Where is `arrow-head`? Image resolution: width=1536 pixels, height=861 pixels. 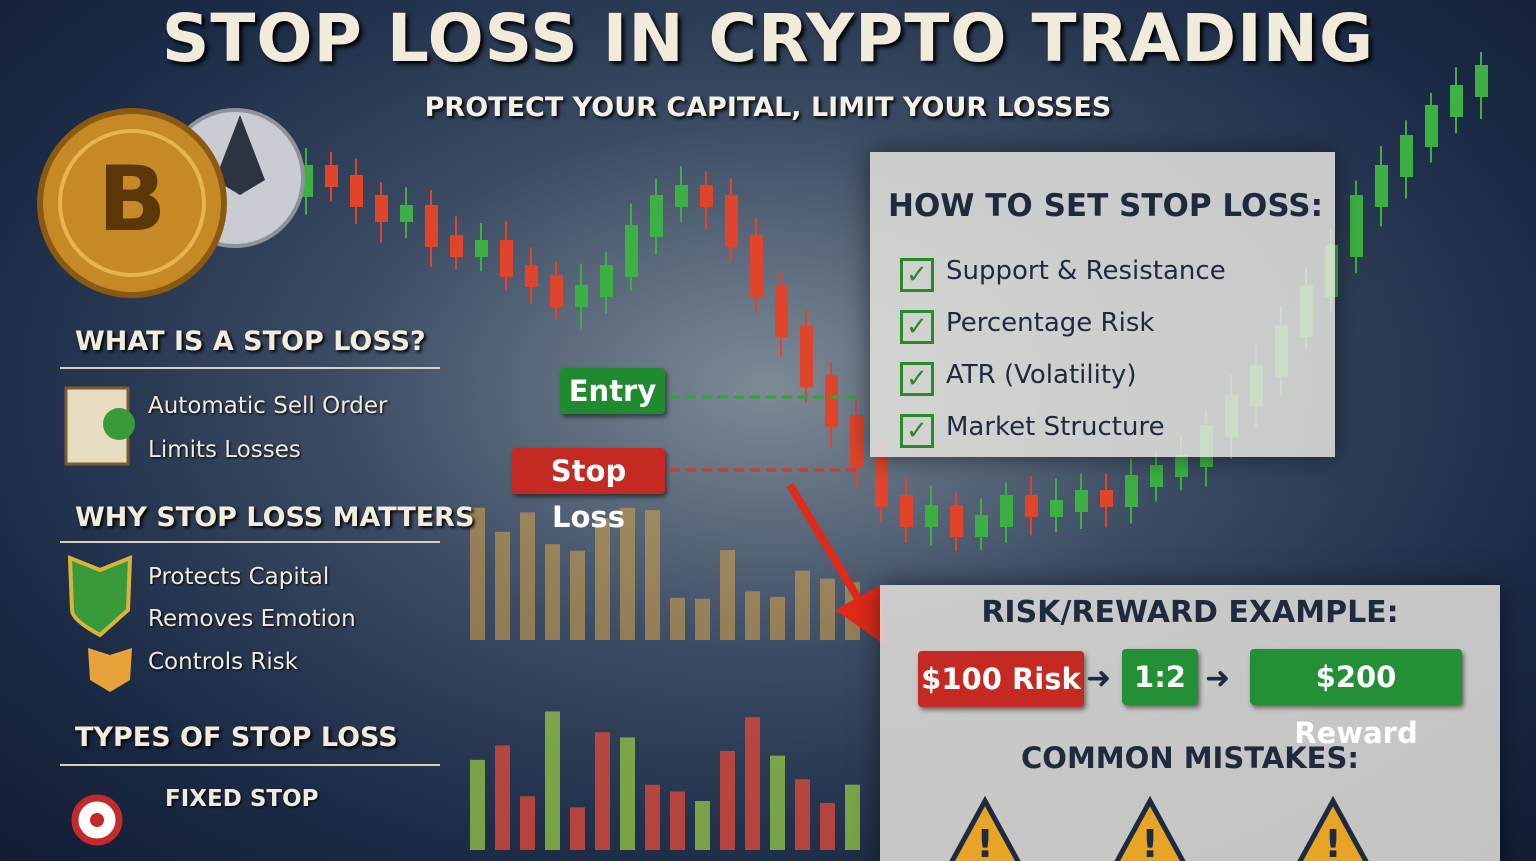 arrow-head is located at coordinates (860, 615).